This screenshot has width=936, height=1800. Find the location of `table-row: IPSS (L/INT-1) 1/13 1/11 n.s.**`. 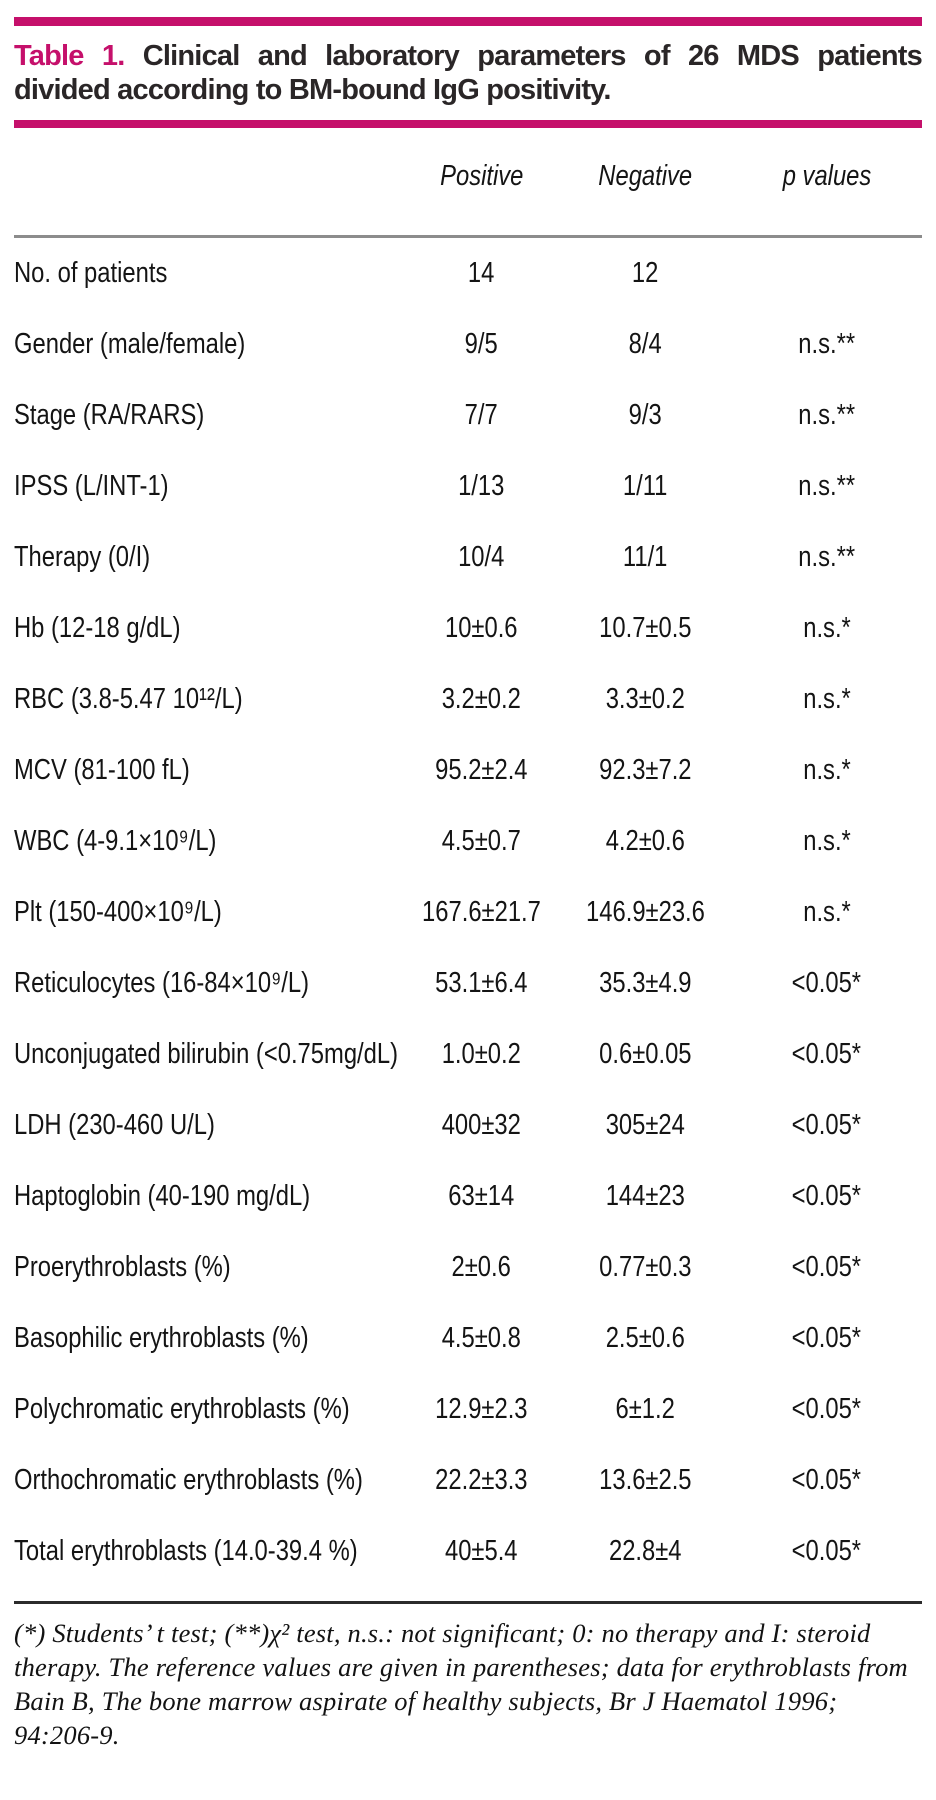

table-row: IPSS (L/INT-1) 1/13 1/11 n.s.** is located at coordinates (468, 486).